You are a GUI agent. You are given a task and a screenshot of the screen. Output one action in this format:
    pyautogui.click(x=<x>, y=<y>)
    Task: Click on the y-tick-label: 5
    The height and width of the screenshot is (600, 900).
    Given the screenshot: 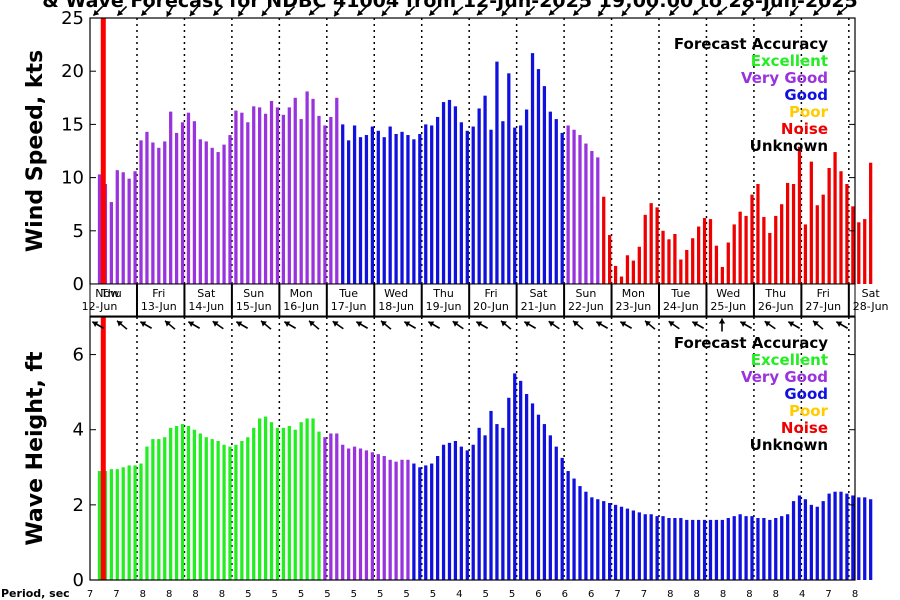 What is the action you would take?
    pyautogui.click(x=78, y=231)
    